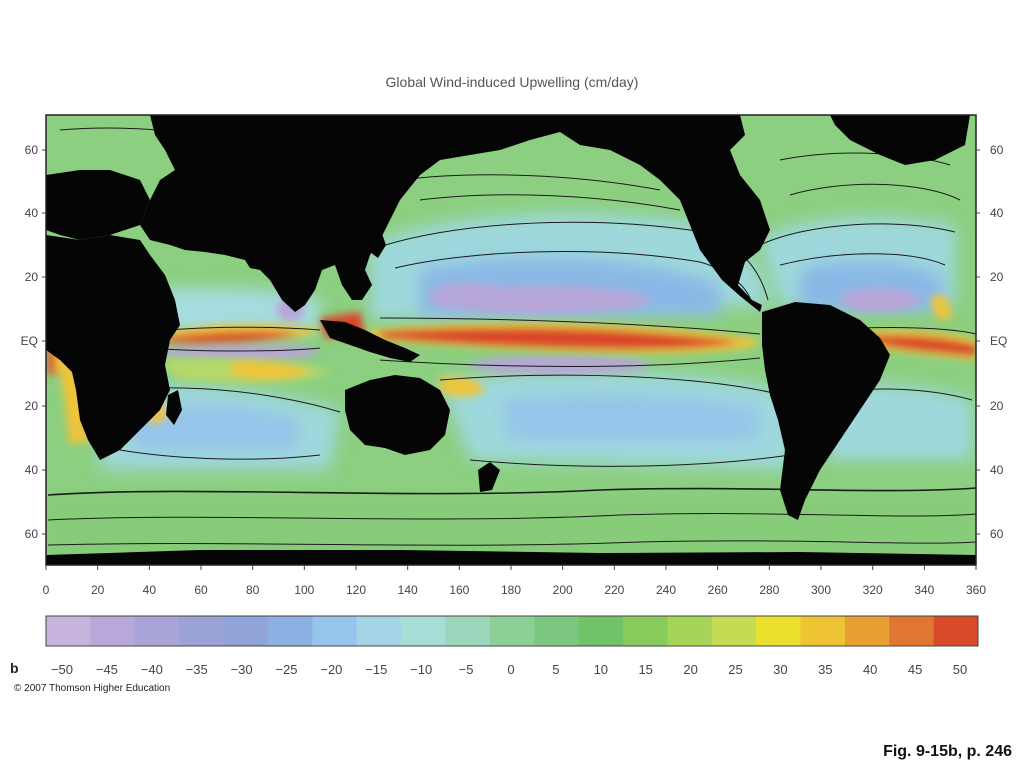 This screenshot has height=768, width=1024. Describe the element at coordinates (459, 590) in the screenshot. I see `x-tick-label: 160` at that location.